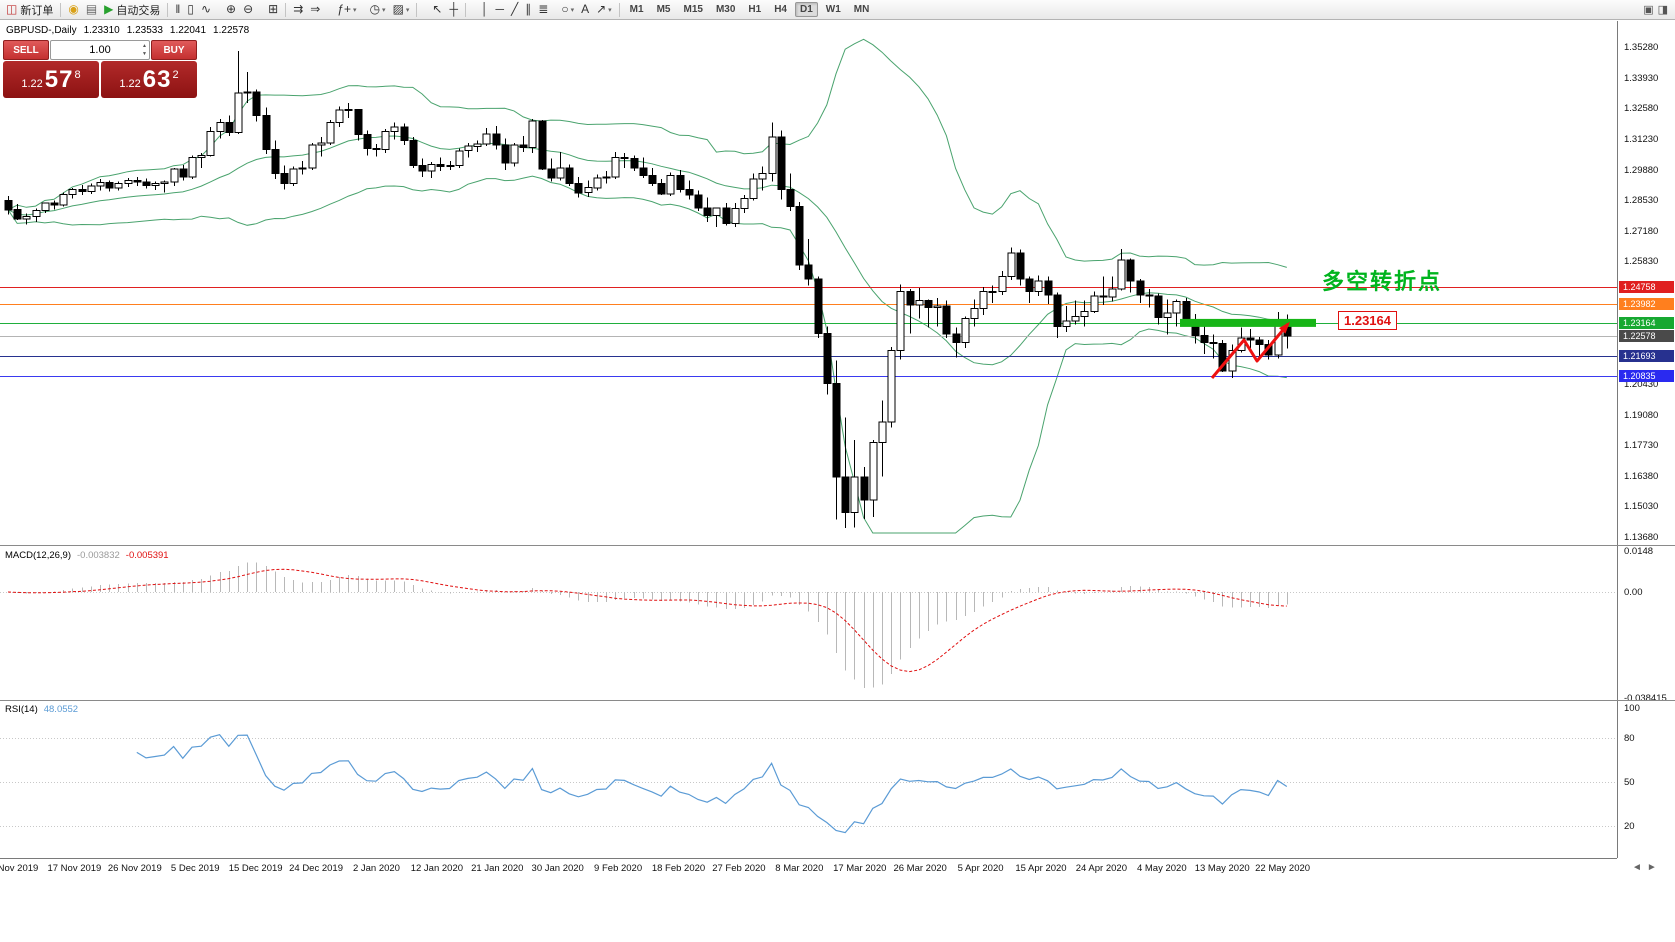 This screenshot has height=942, width=1675. I want to click on timeframe-m1: M1, so click(636, 9).